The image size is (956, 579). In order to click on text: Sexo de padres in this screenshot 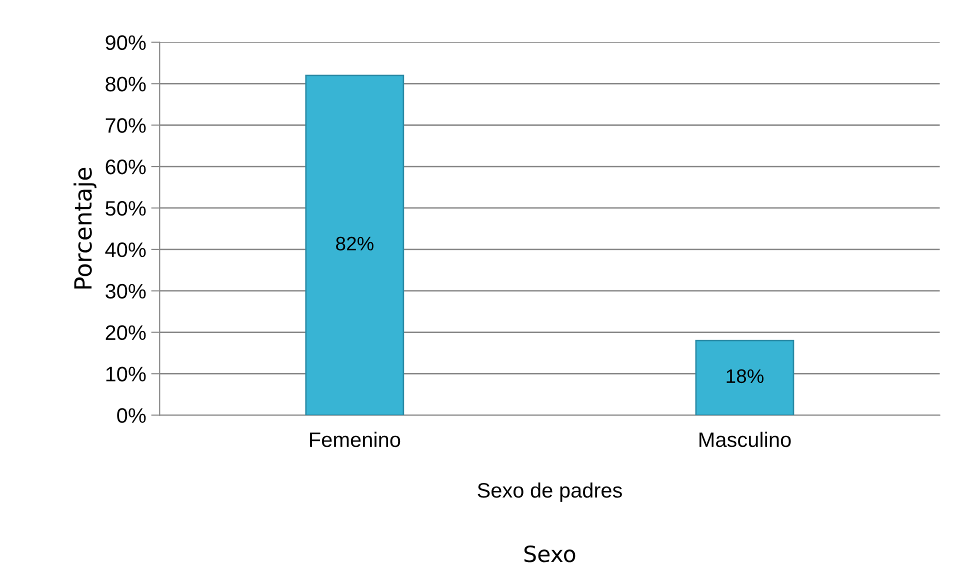, I will do `click(550, 492)`.